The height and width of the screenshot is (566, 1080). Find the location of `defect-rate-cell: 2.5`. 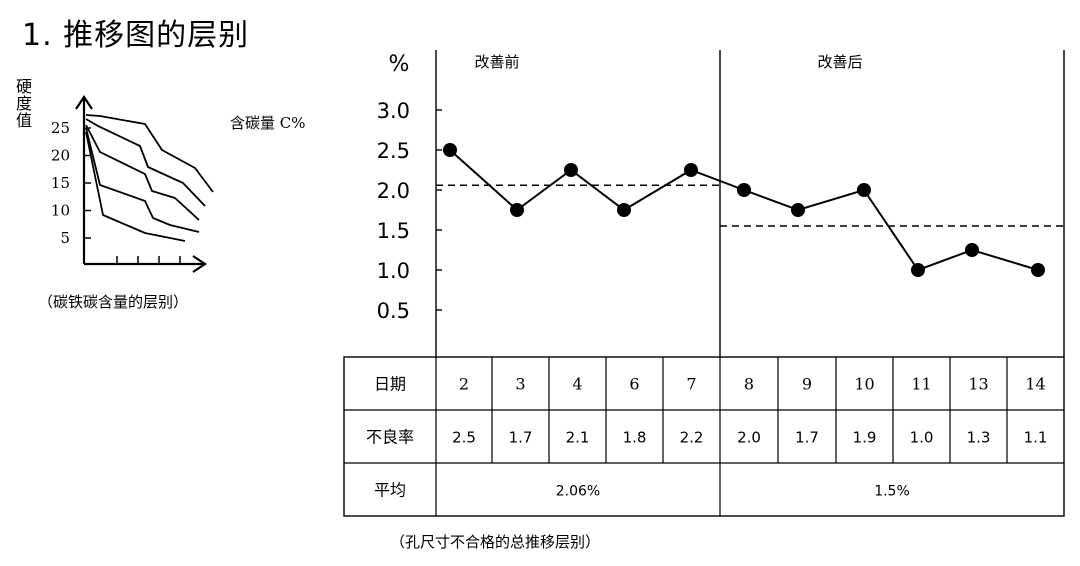

defect-rate-cell: 2.5 is located at coordinates (464, 438).